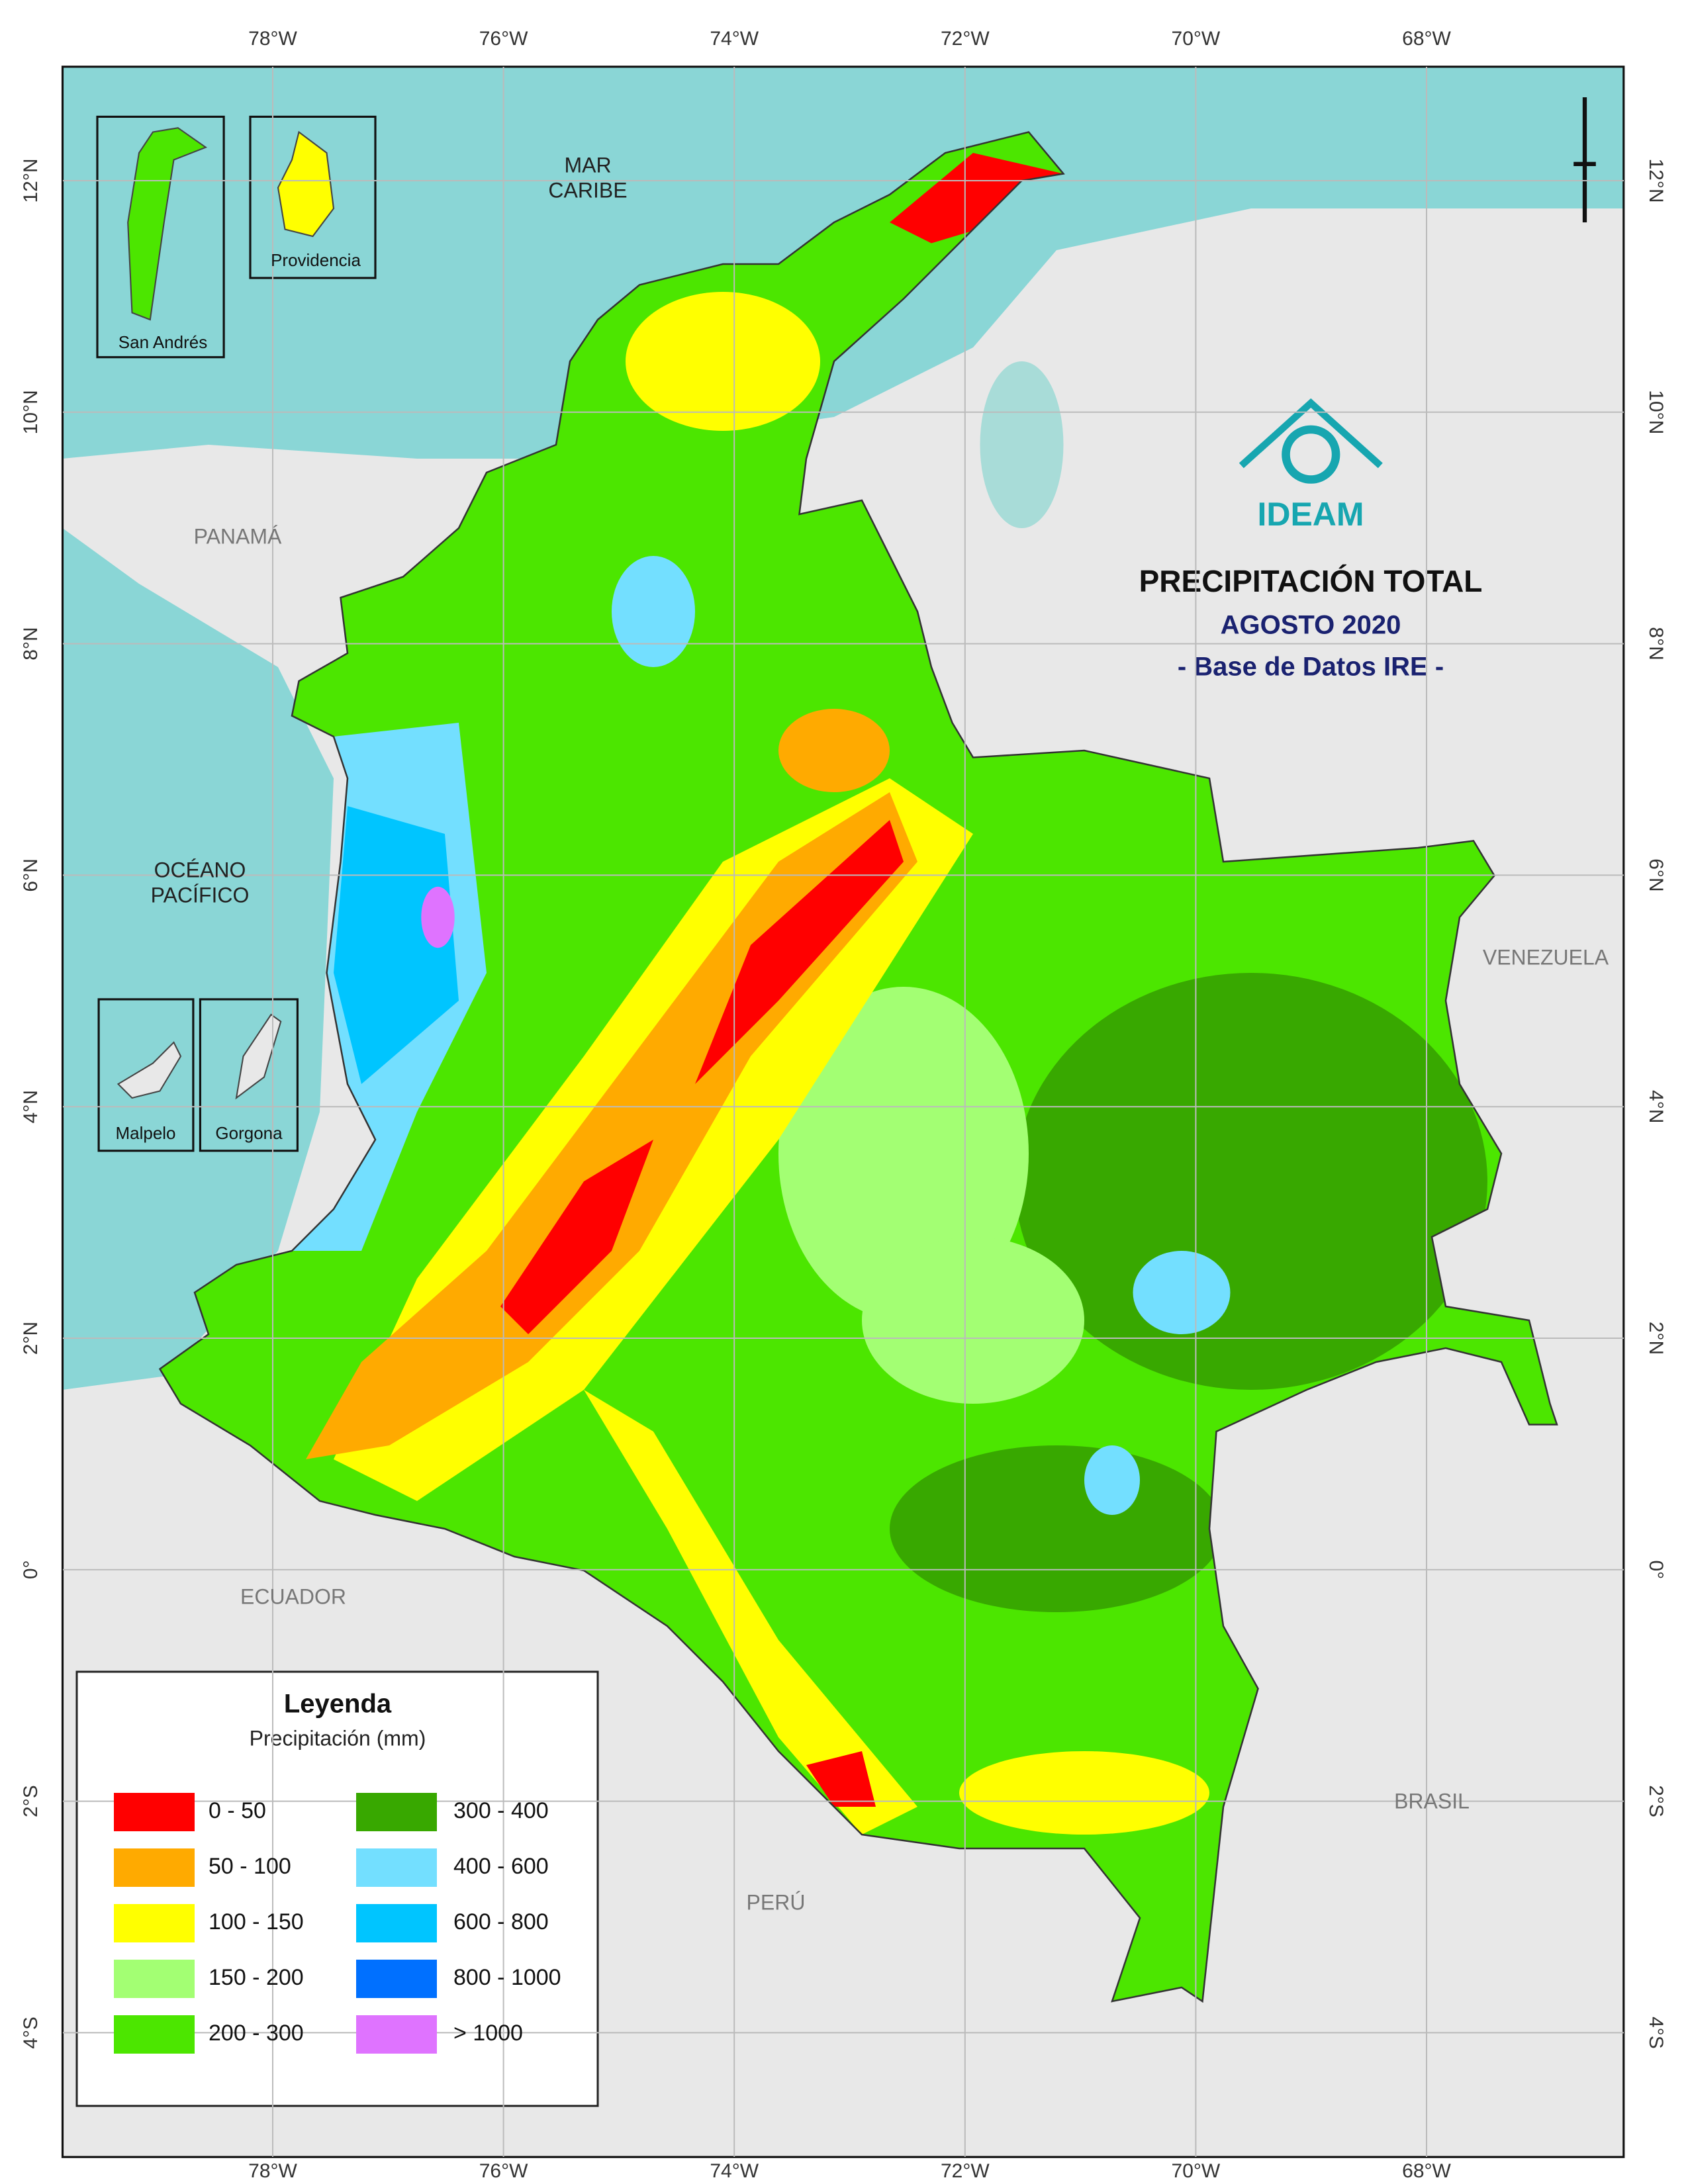  I want to click on legend-label: 300 - 400, so click(501, 1811).